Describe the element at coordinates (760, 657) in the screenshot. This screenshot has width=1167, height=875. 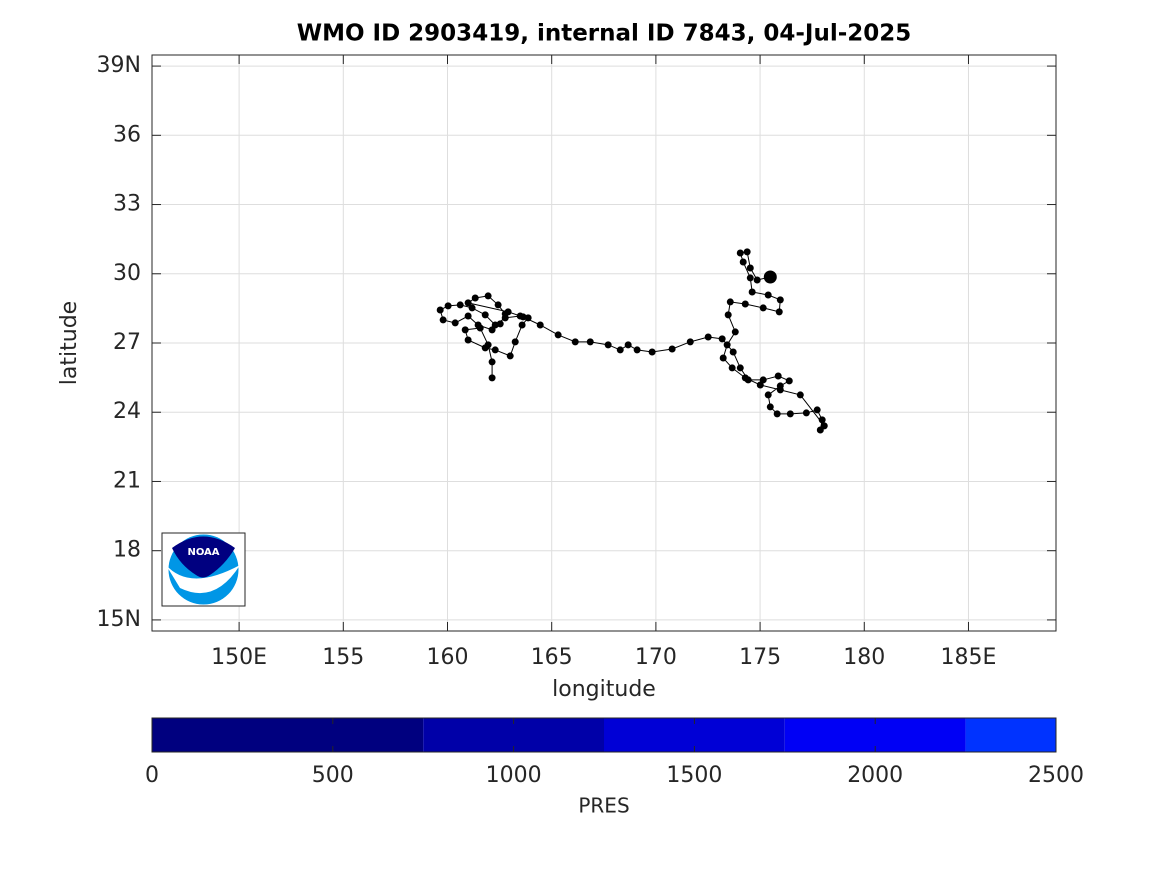
I see `x-tick-label: 175` at that location.